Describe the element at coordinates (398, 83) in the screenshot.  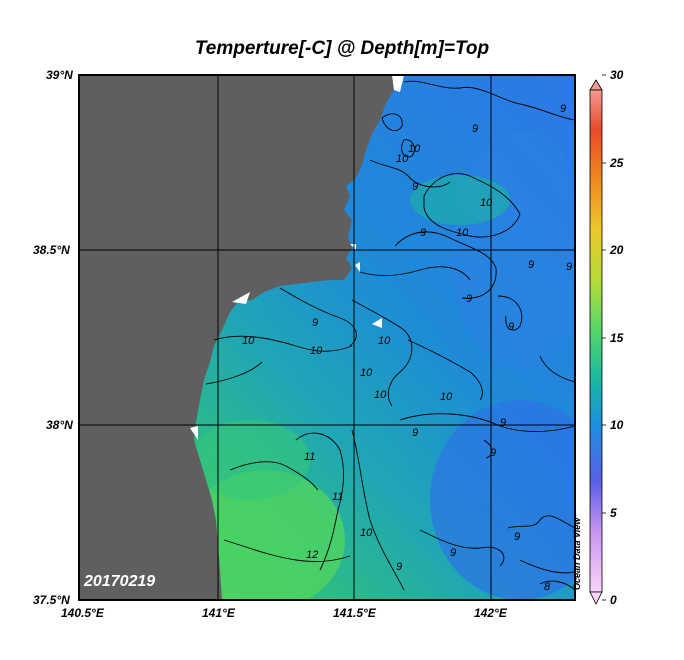
I see `coast-artifact` at that location.